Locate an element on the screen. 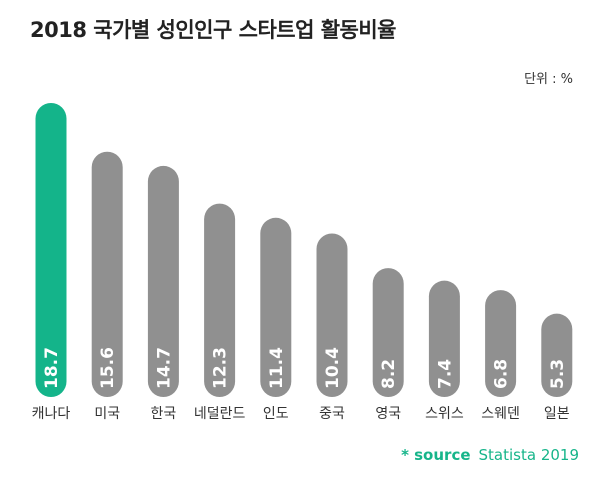 Image resolution: width=613 pixels, height=483 pixels. category-label-2: 한국 is located at coordinates (164, 414).